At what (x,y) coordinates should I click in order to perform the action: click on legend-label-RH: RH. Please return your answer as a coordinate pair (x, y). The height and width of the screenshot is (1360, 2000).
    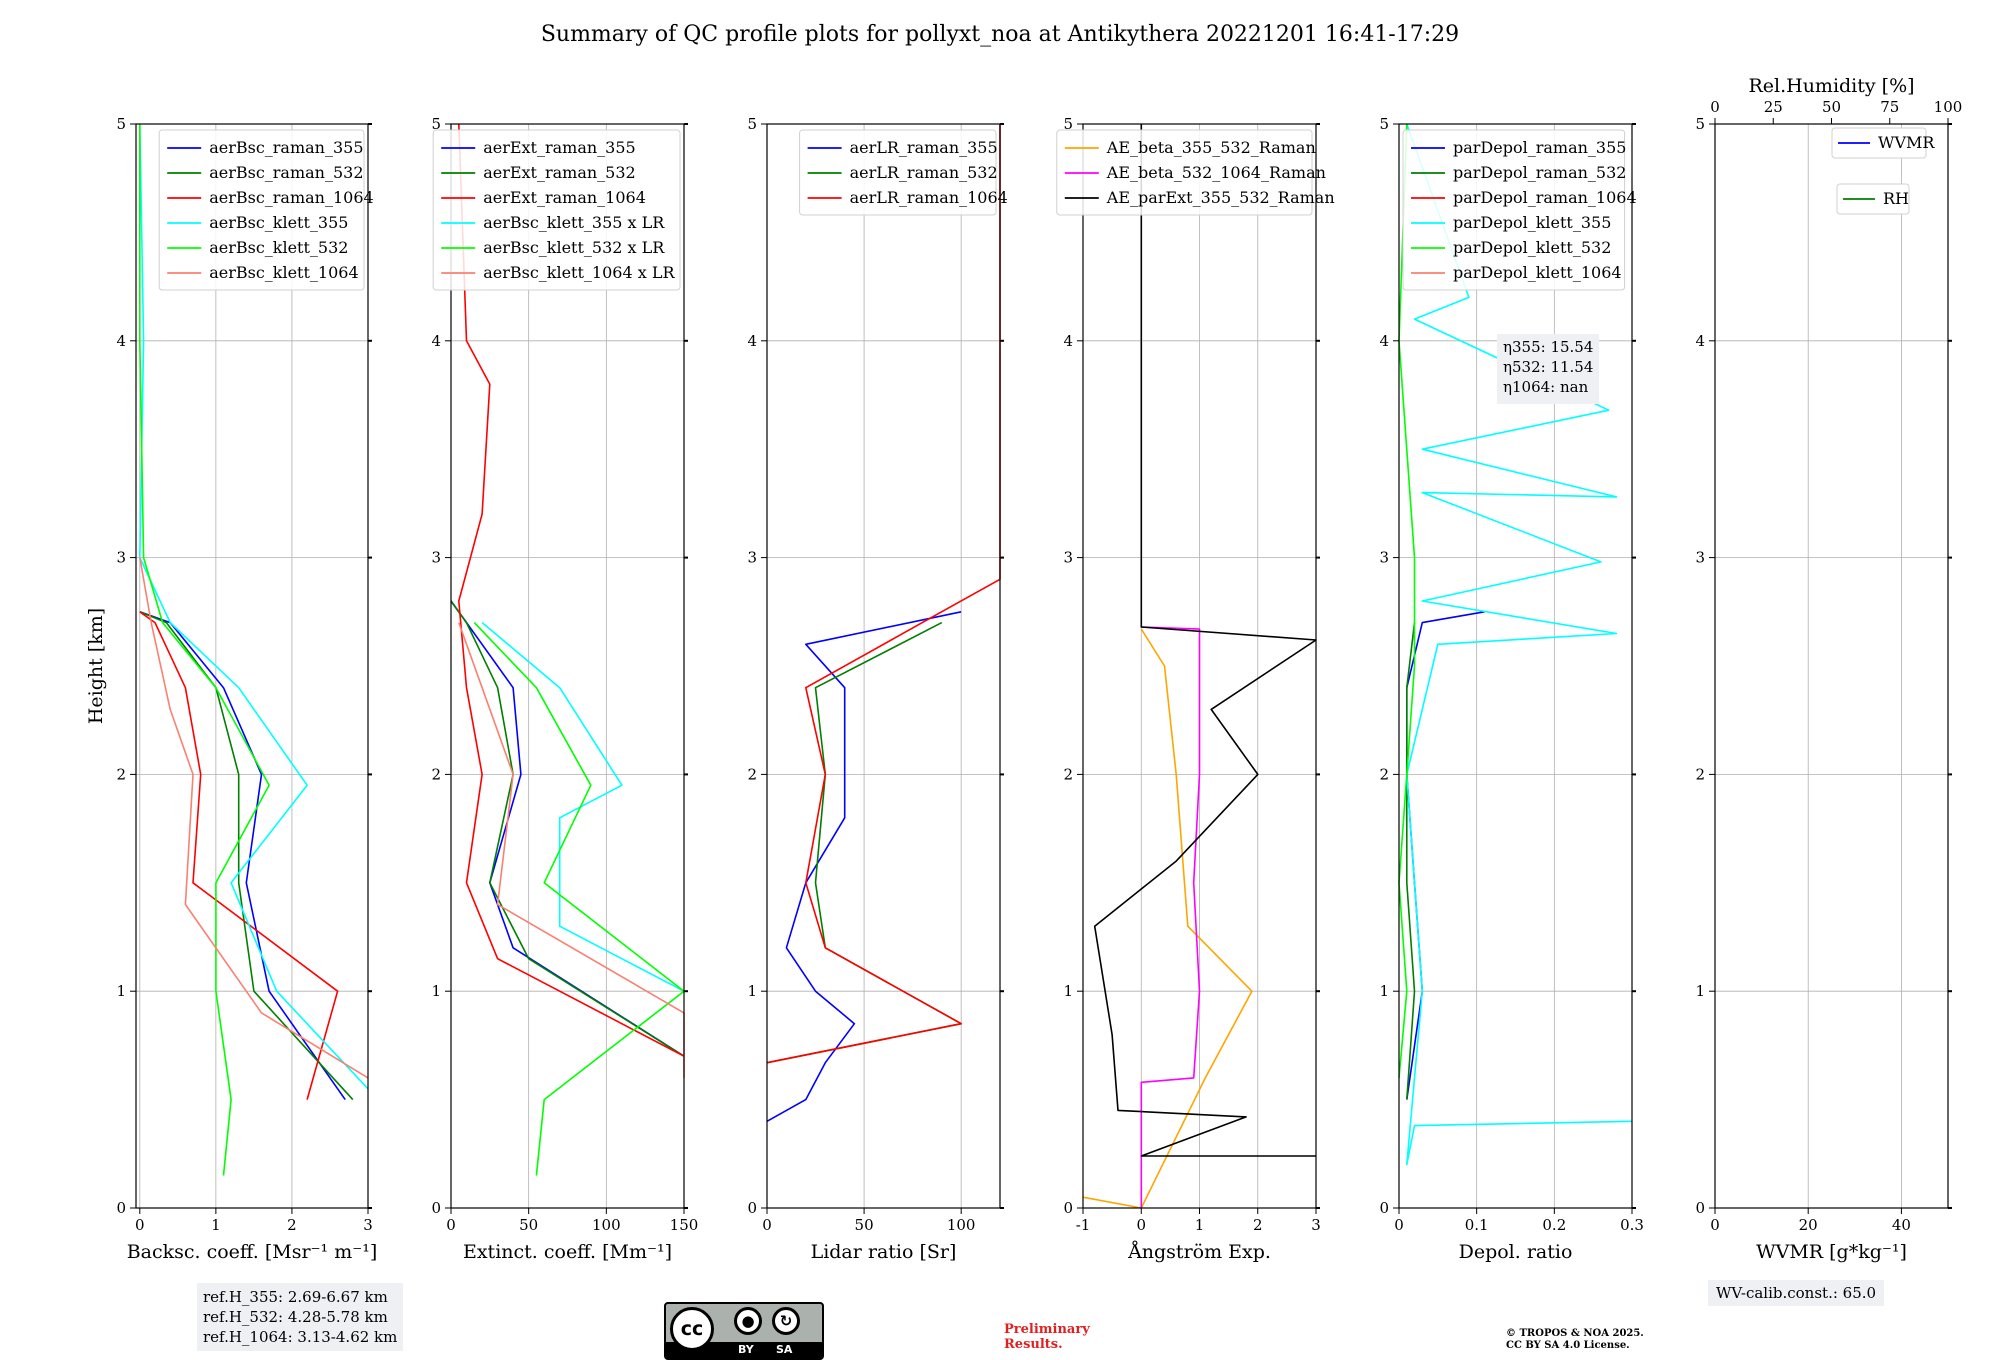
    Looking at the image, I should click on (1896, 198).